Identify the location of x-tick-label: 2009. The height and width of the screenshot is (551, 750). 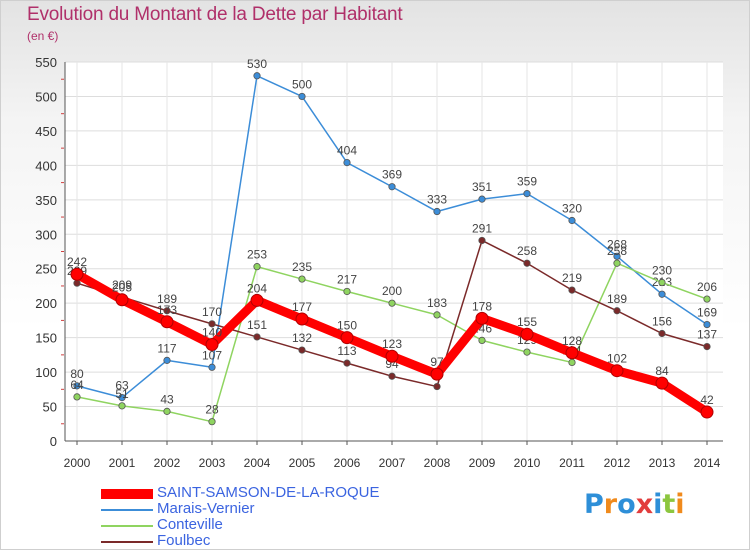
(482, 463).